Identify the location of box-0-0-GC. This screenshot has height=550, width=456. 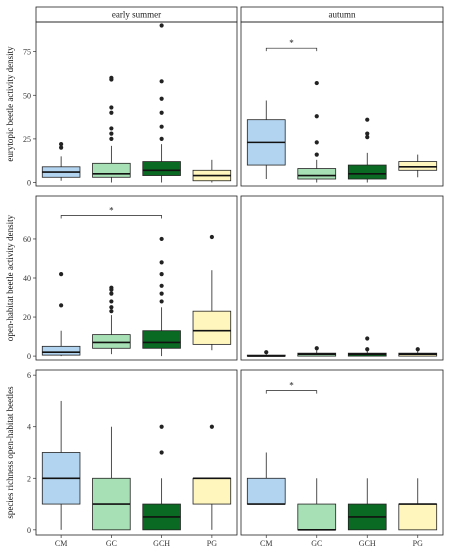
(111, 129).